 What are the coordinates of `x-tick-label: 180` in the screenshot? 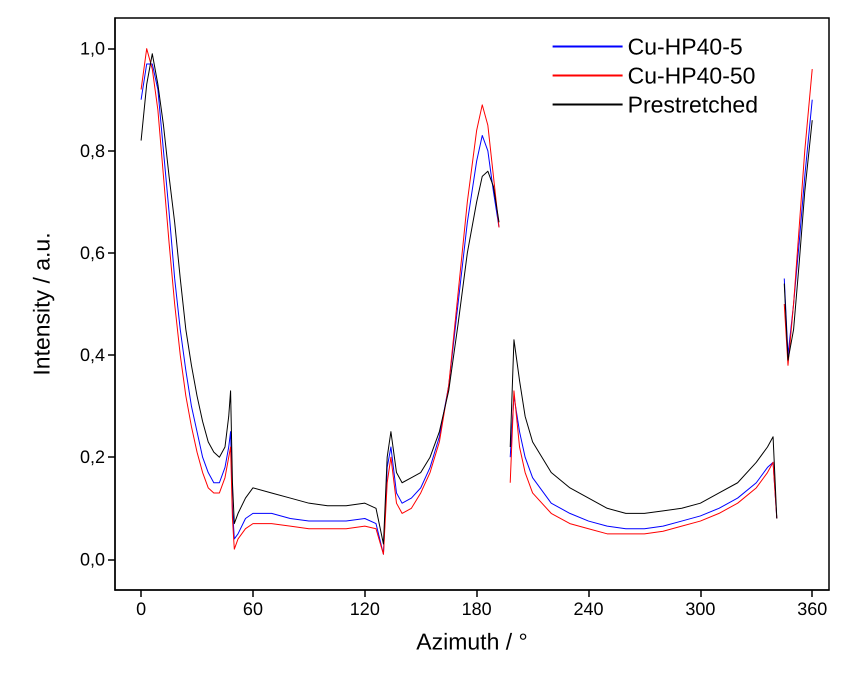 It's located at (477, 609).